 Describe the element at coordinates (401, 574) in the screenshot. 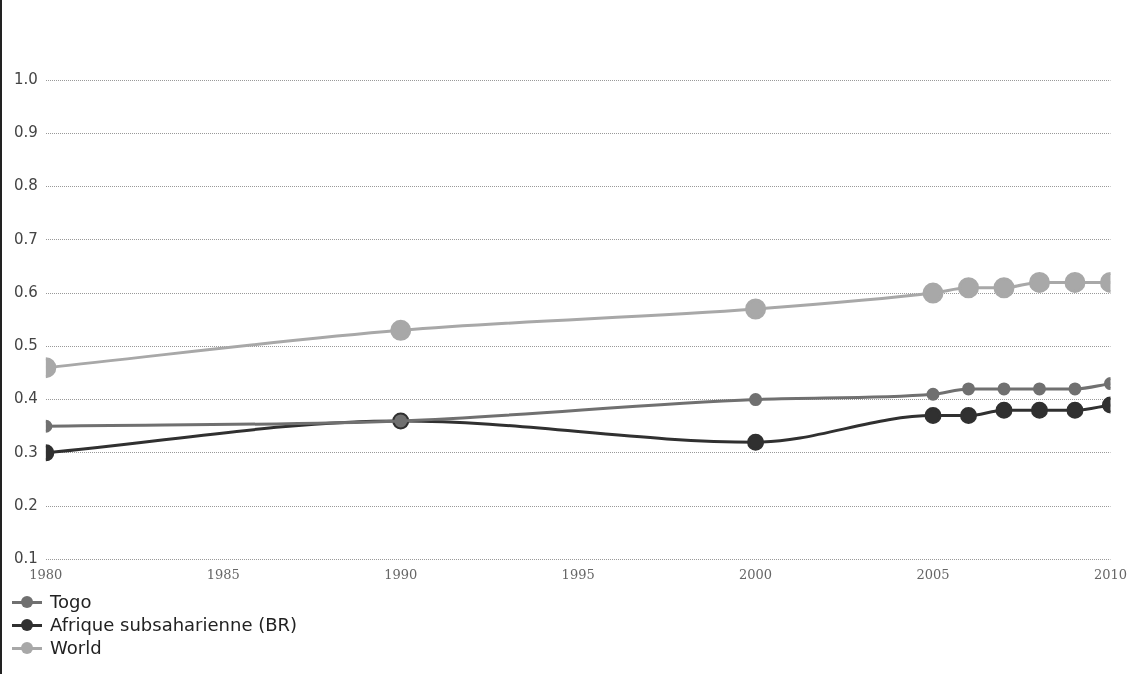

I see `x-tick-label: 1990` at that location.